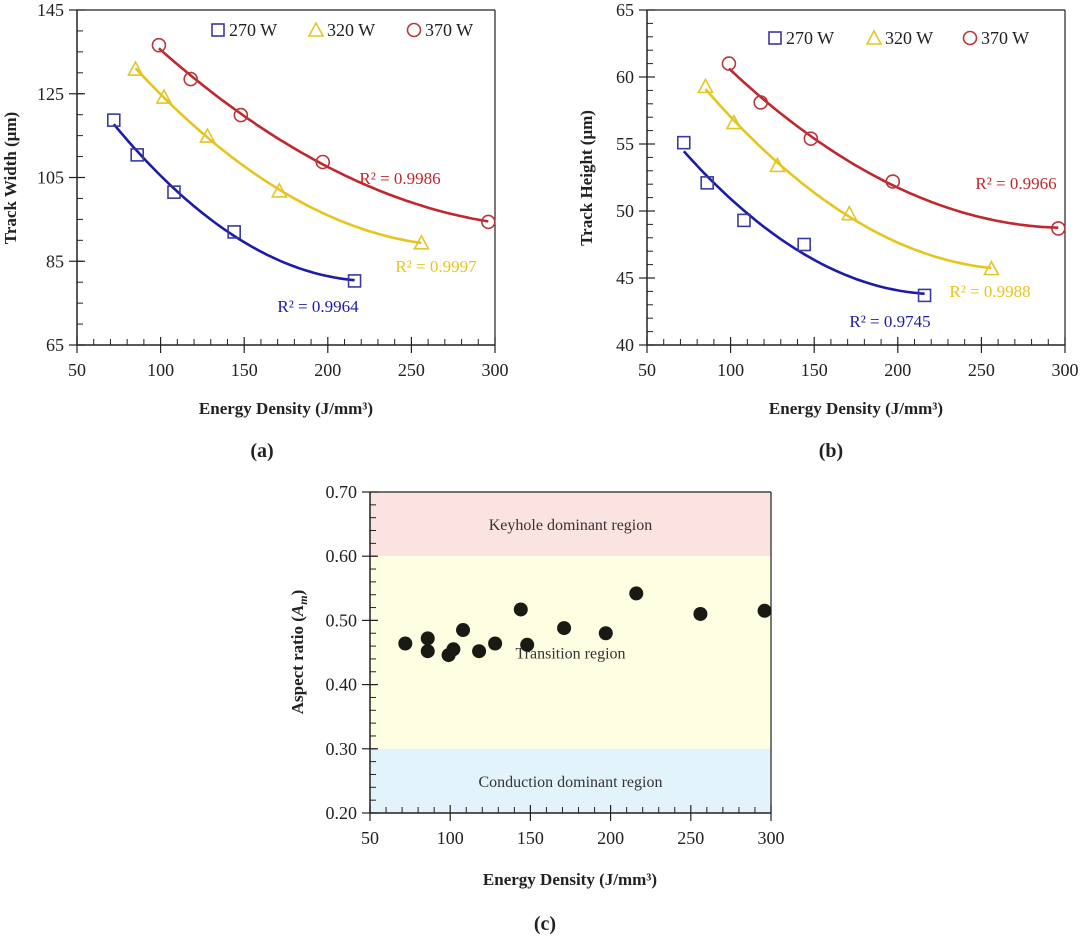  What do you see at coordinates (545, 924) in the screenshot?
I see `panel-label-c: (c)` at bounding box center [545, 924].